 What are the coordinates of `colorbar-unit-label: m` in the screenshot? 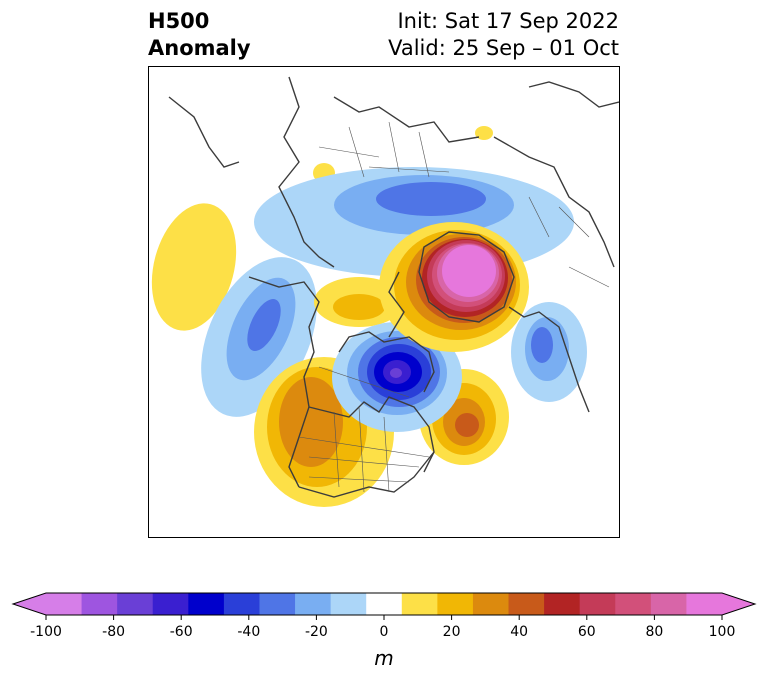 It's located at (384, 658).